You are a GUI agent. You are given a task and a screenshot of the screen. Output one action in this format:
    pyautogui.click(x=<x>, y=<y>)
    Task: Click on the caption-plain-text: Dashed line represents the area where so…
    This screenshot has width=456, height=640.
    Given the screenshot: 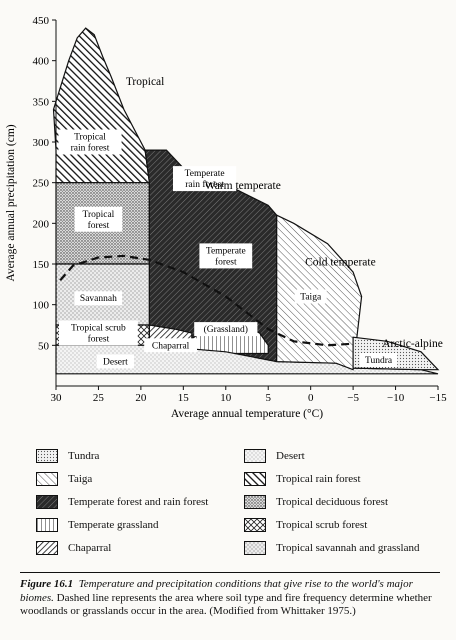 What is the action you would take?
    pyautogui.click(x=226, y=604)
    